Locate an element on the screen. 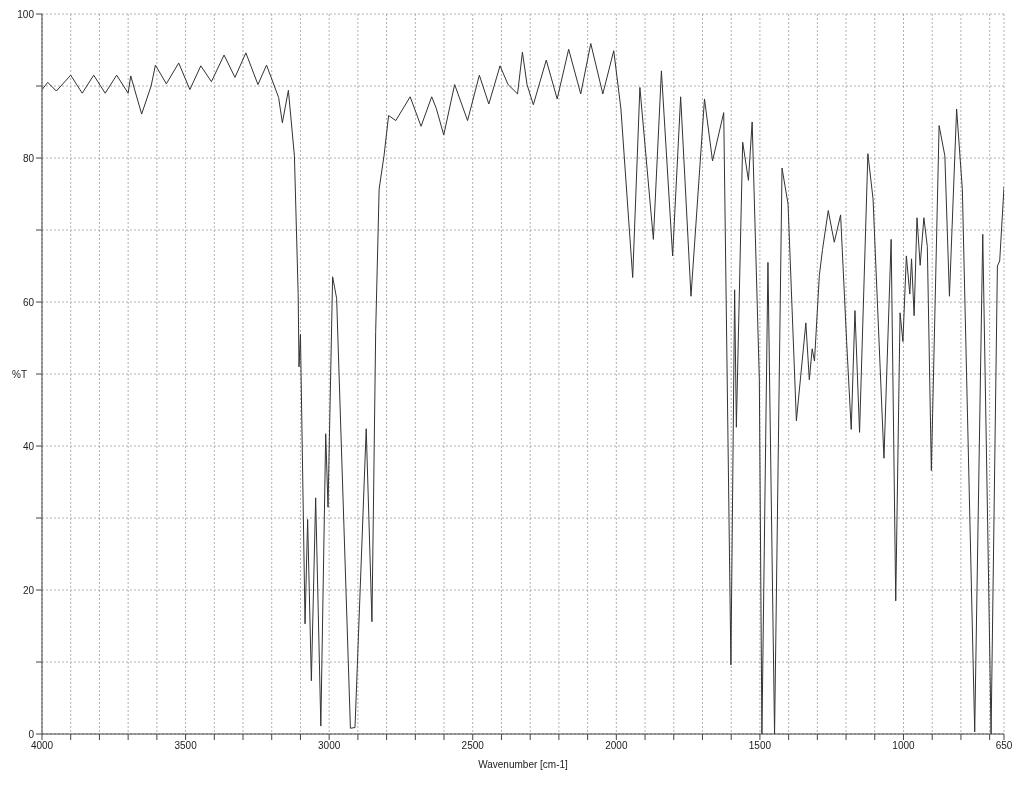 This screenshot has width=1024, height=787. x-tick-label: 1000 is located at coordinates (904, 746).